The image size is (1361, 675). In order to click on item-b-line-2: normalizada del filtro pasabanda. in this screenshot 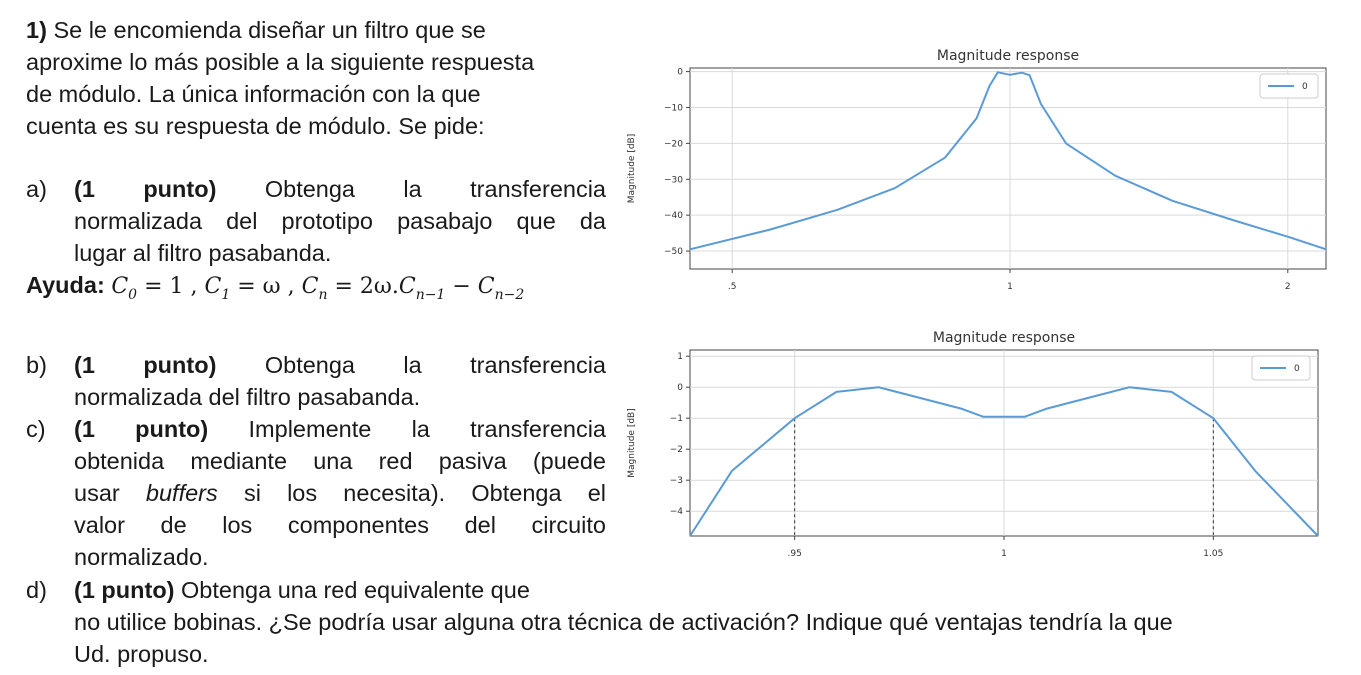, I will do `click(247, 397)`.